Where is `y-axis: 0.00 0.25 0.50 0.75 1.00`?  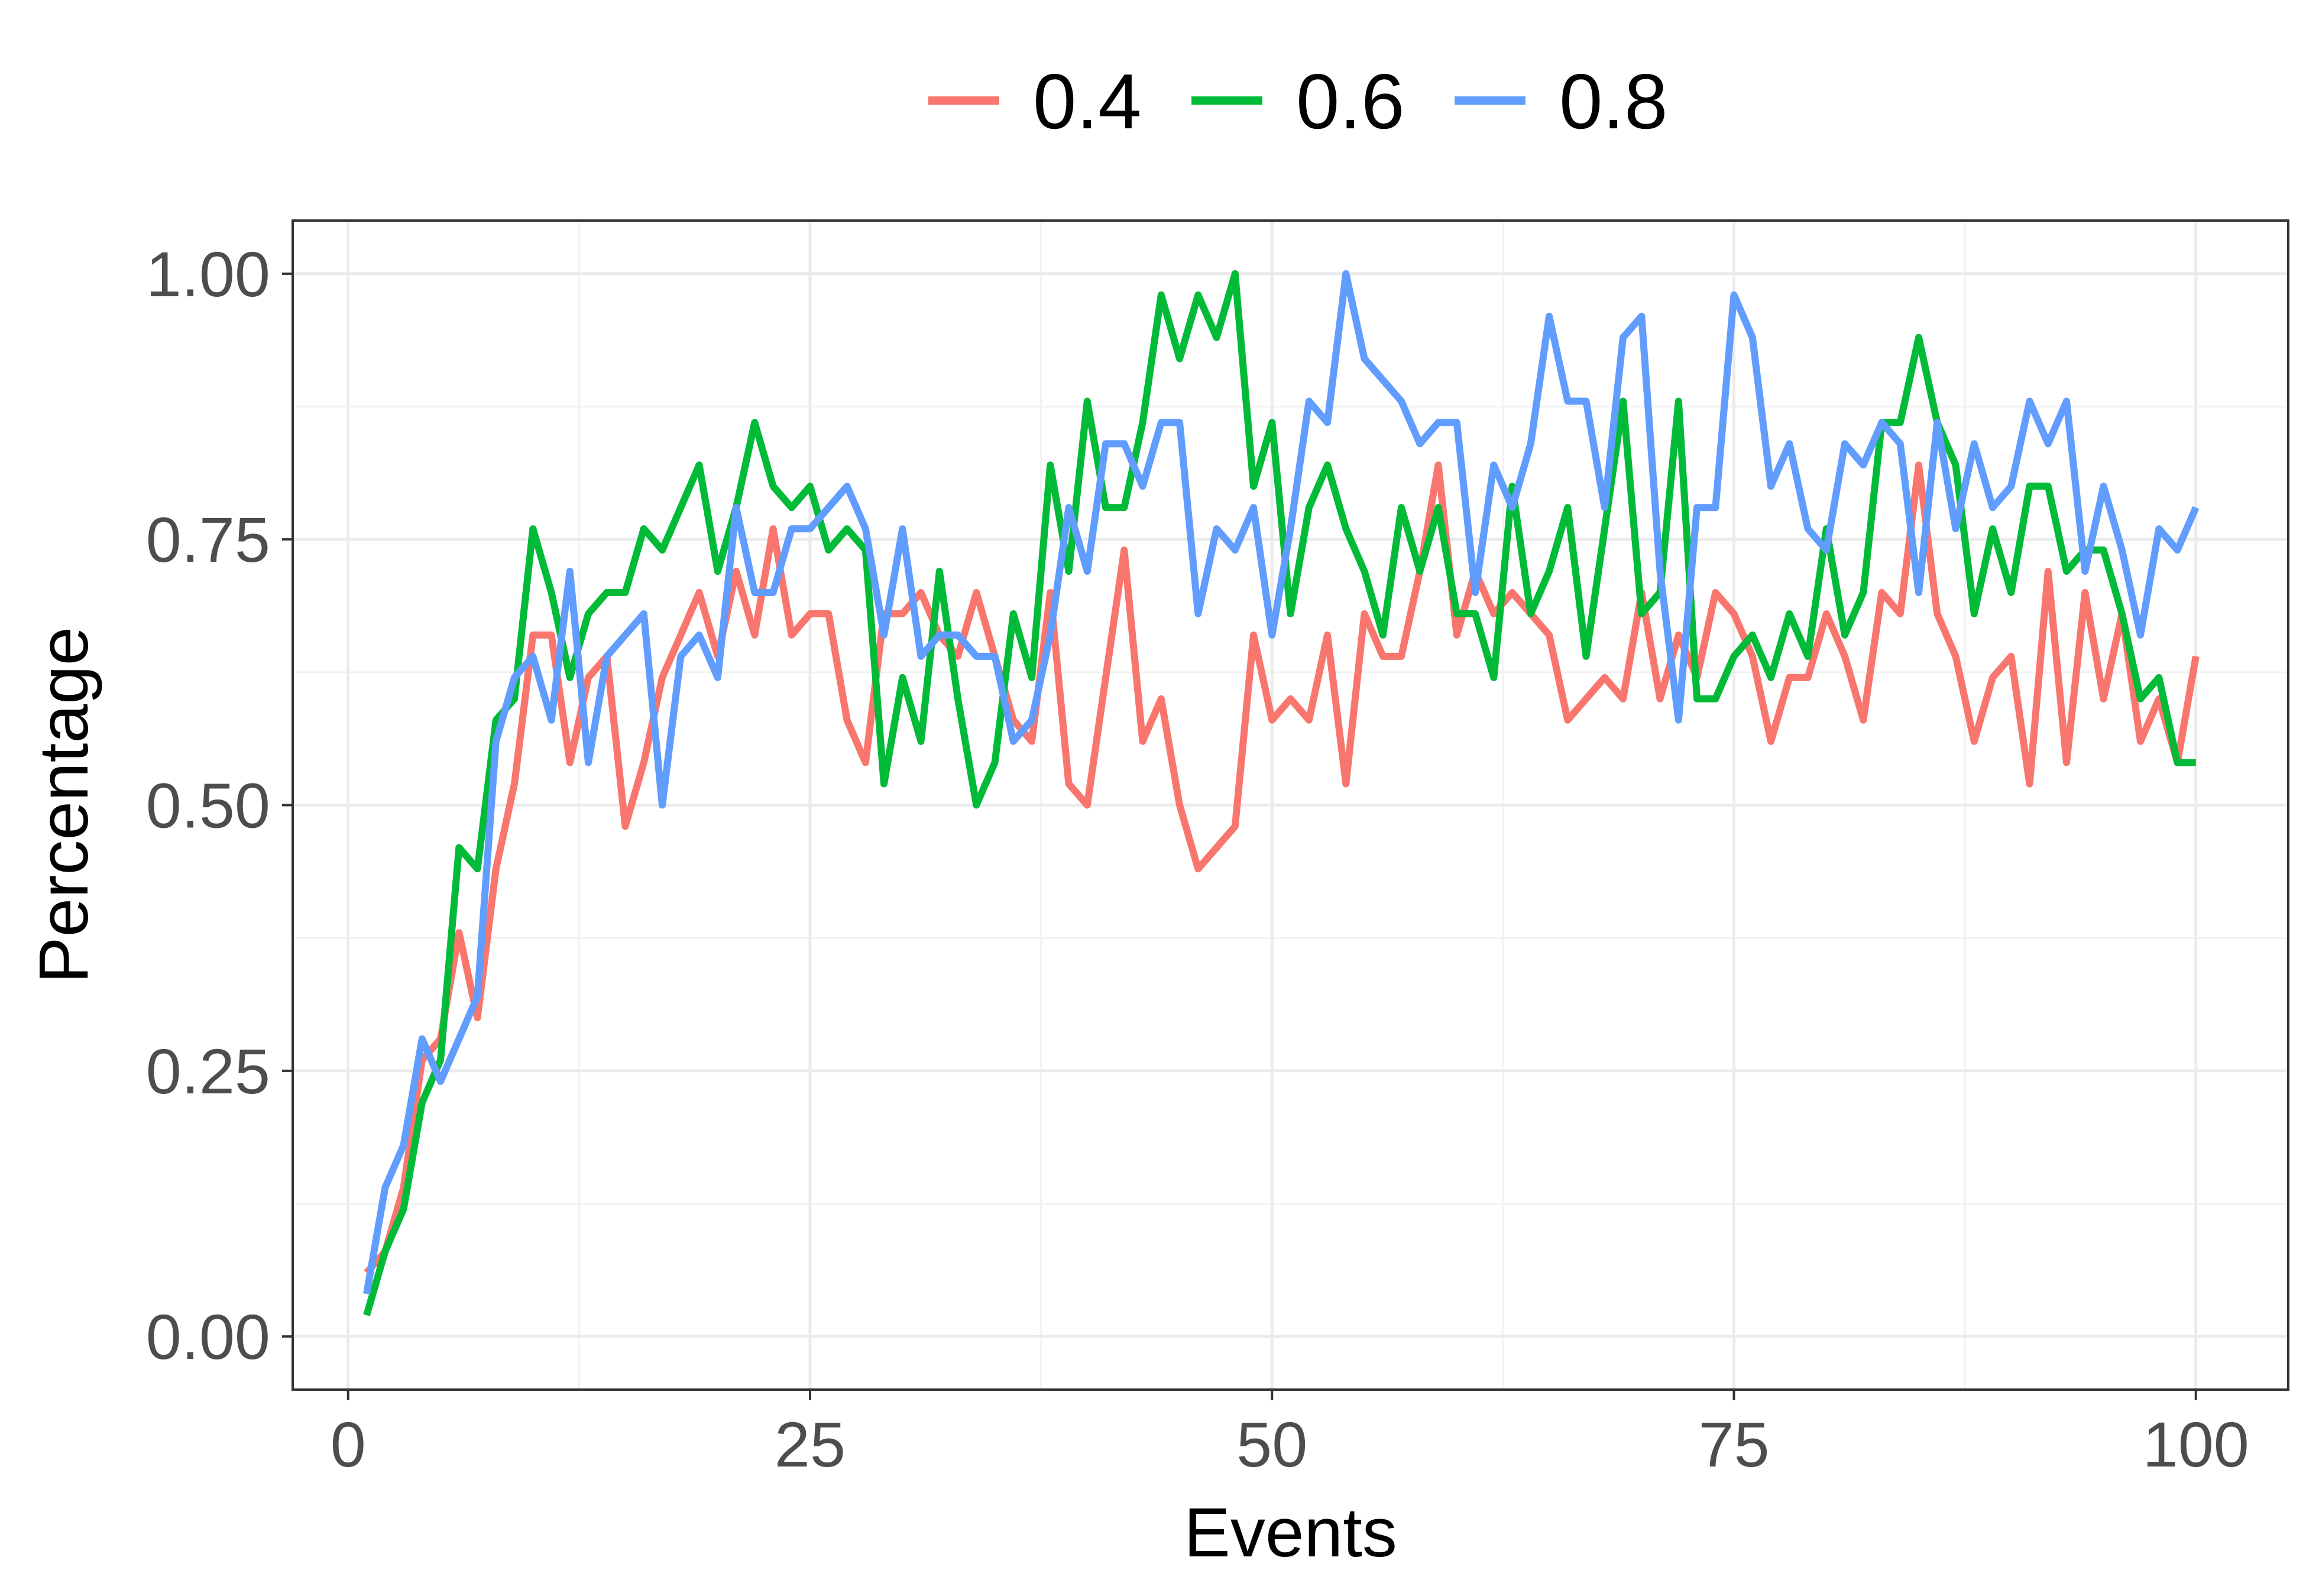
y-axis: 0.00 0.25 0.50 0.75 1.00 is located at coordinates (219, 805).